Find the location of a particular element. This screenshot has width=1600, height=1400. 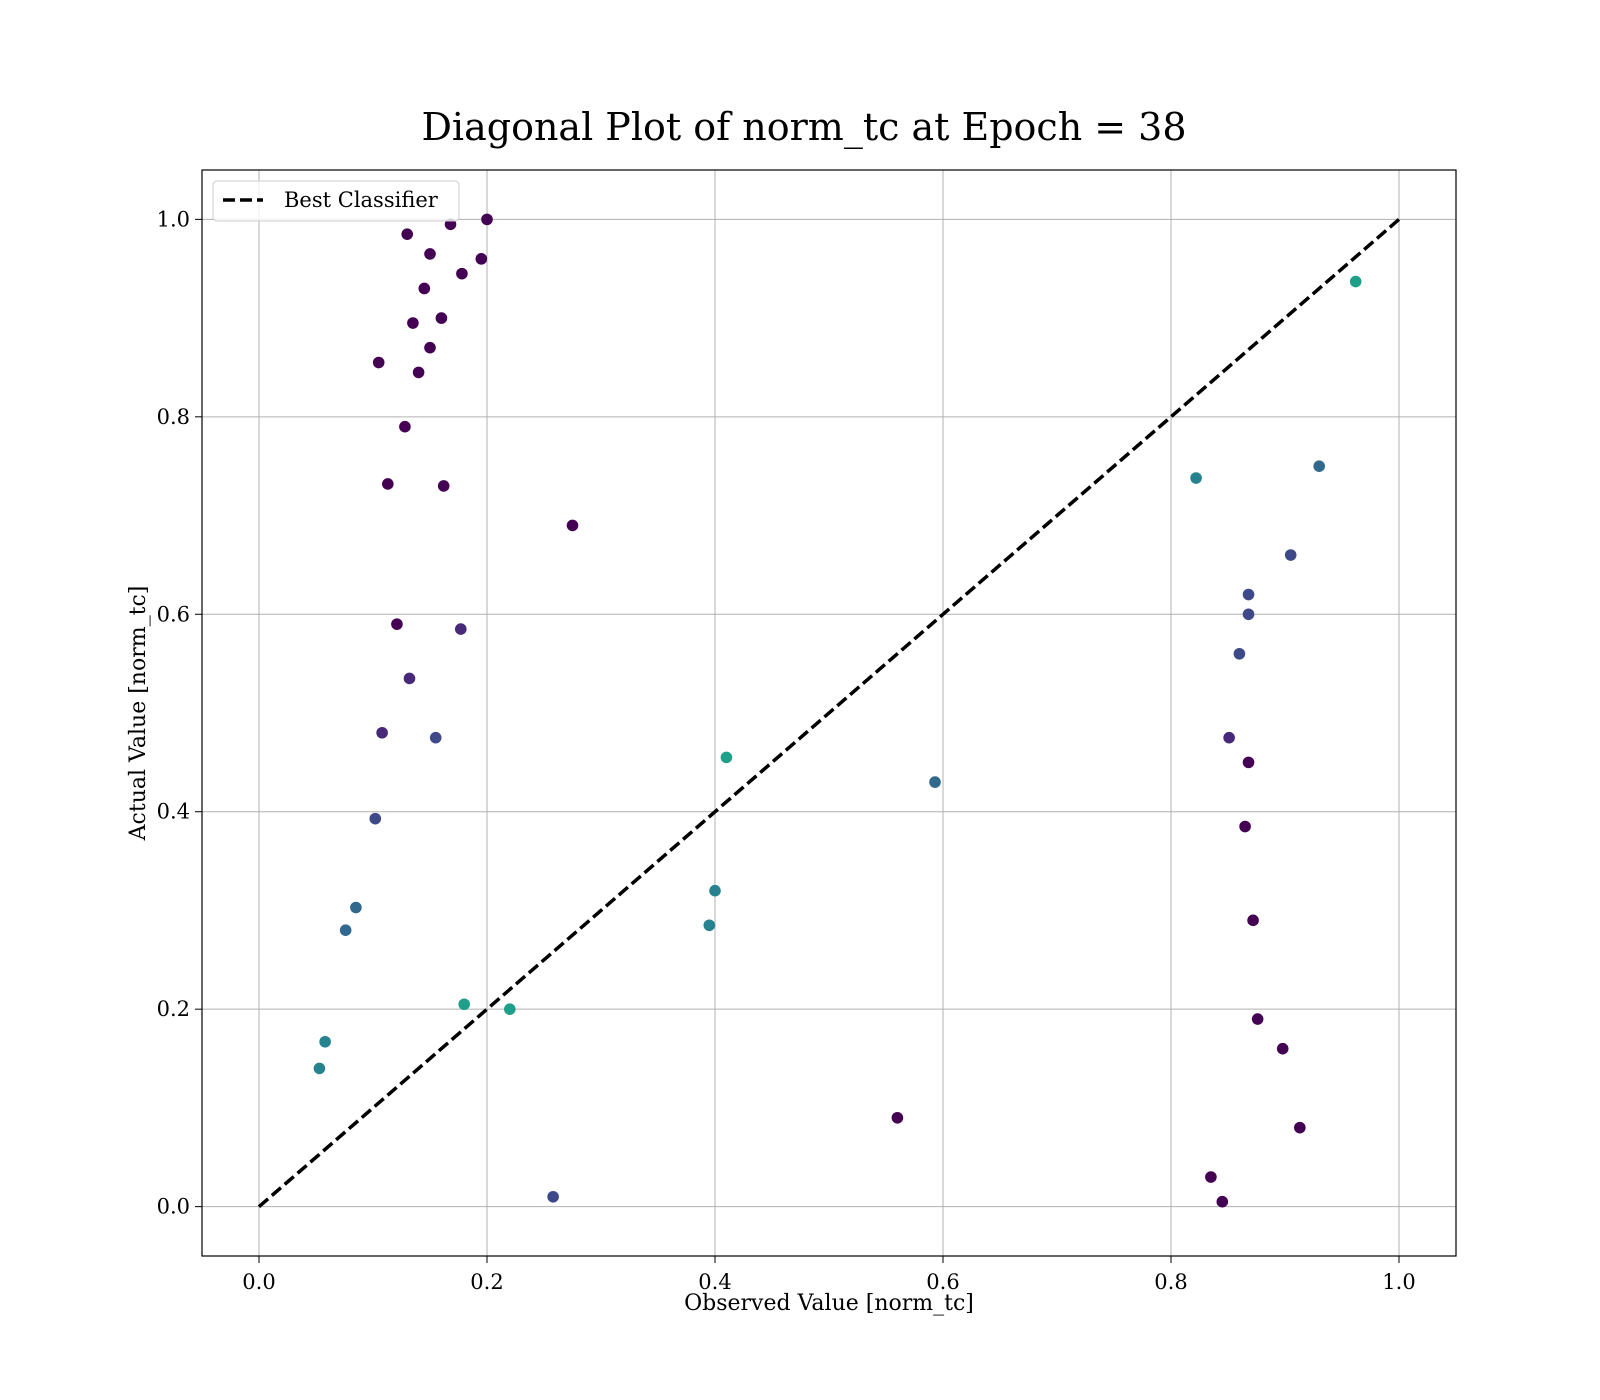

y-tick-label: 0.6 is located at coordinates (173, 614).